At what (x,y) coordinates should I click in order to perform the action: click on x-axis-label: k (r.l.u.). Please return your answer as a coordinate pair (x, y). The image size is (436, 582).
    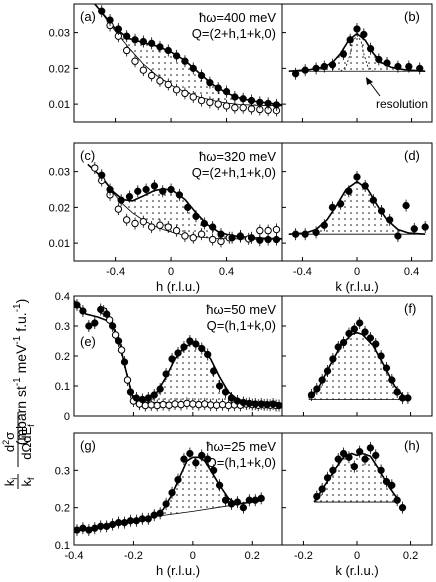
    Looking at the image, I should click on (356, 286).